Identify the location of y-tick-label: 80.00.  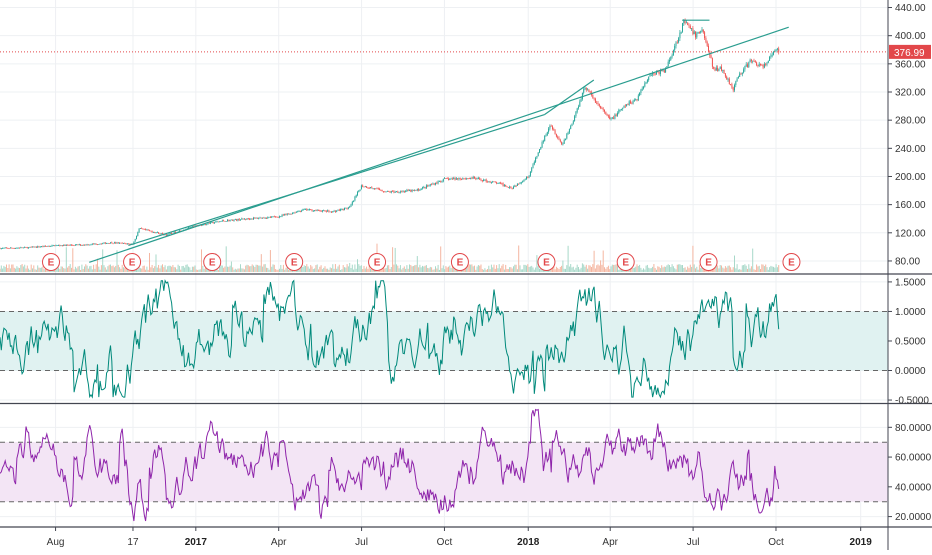
(907, 261).